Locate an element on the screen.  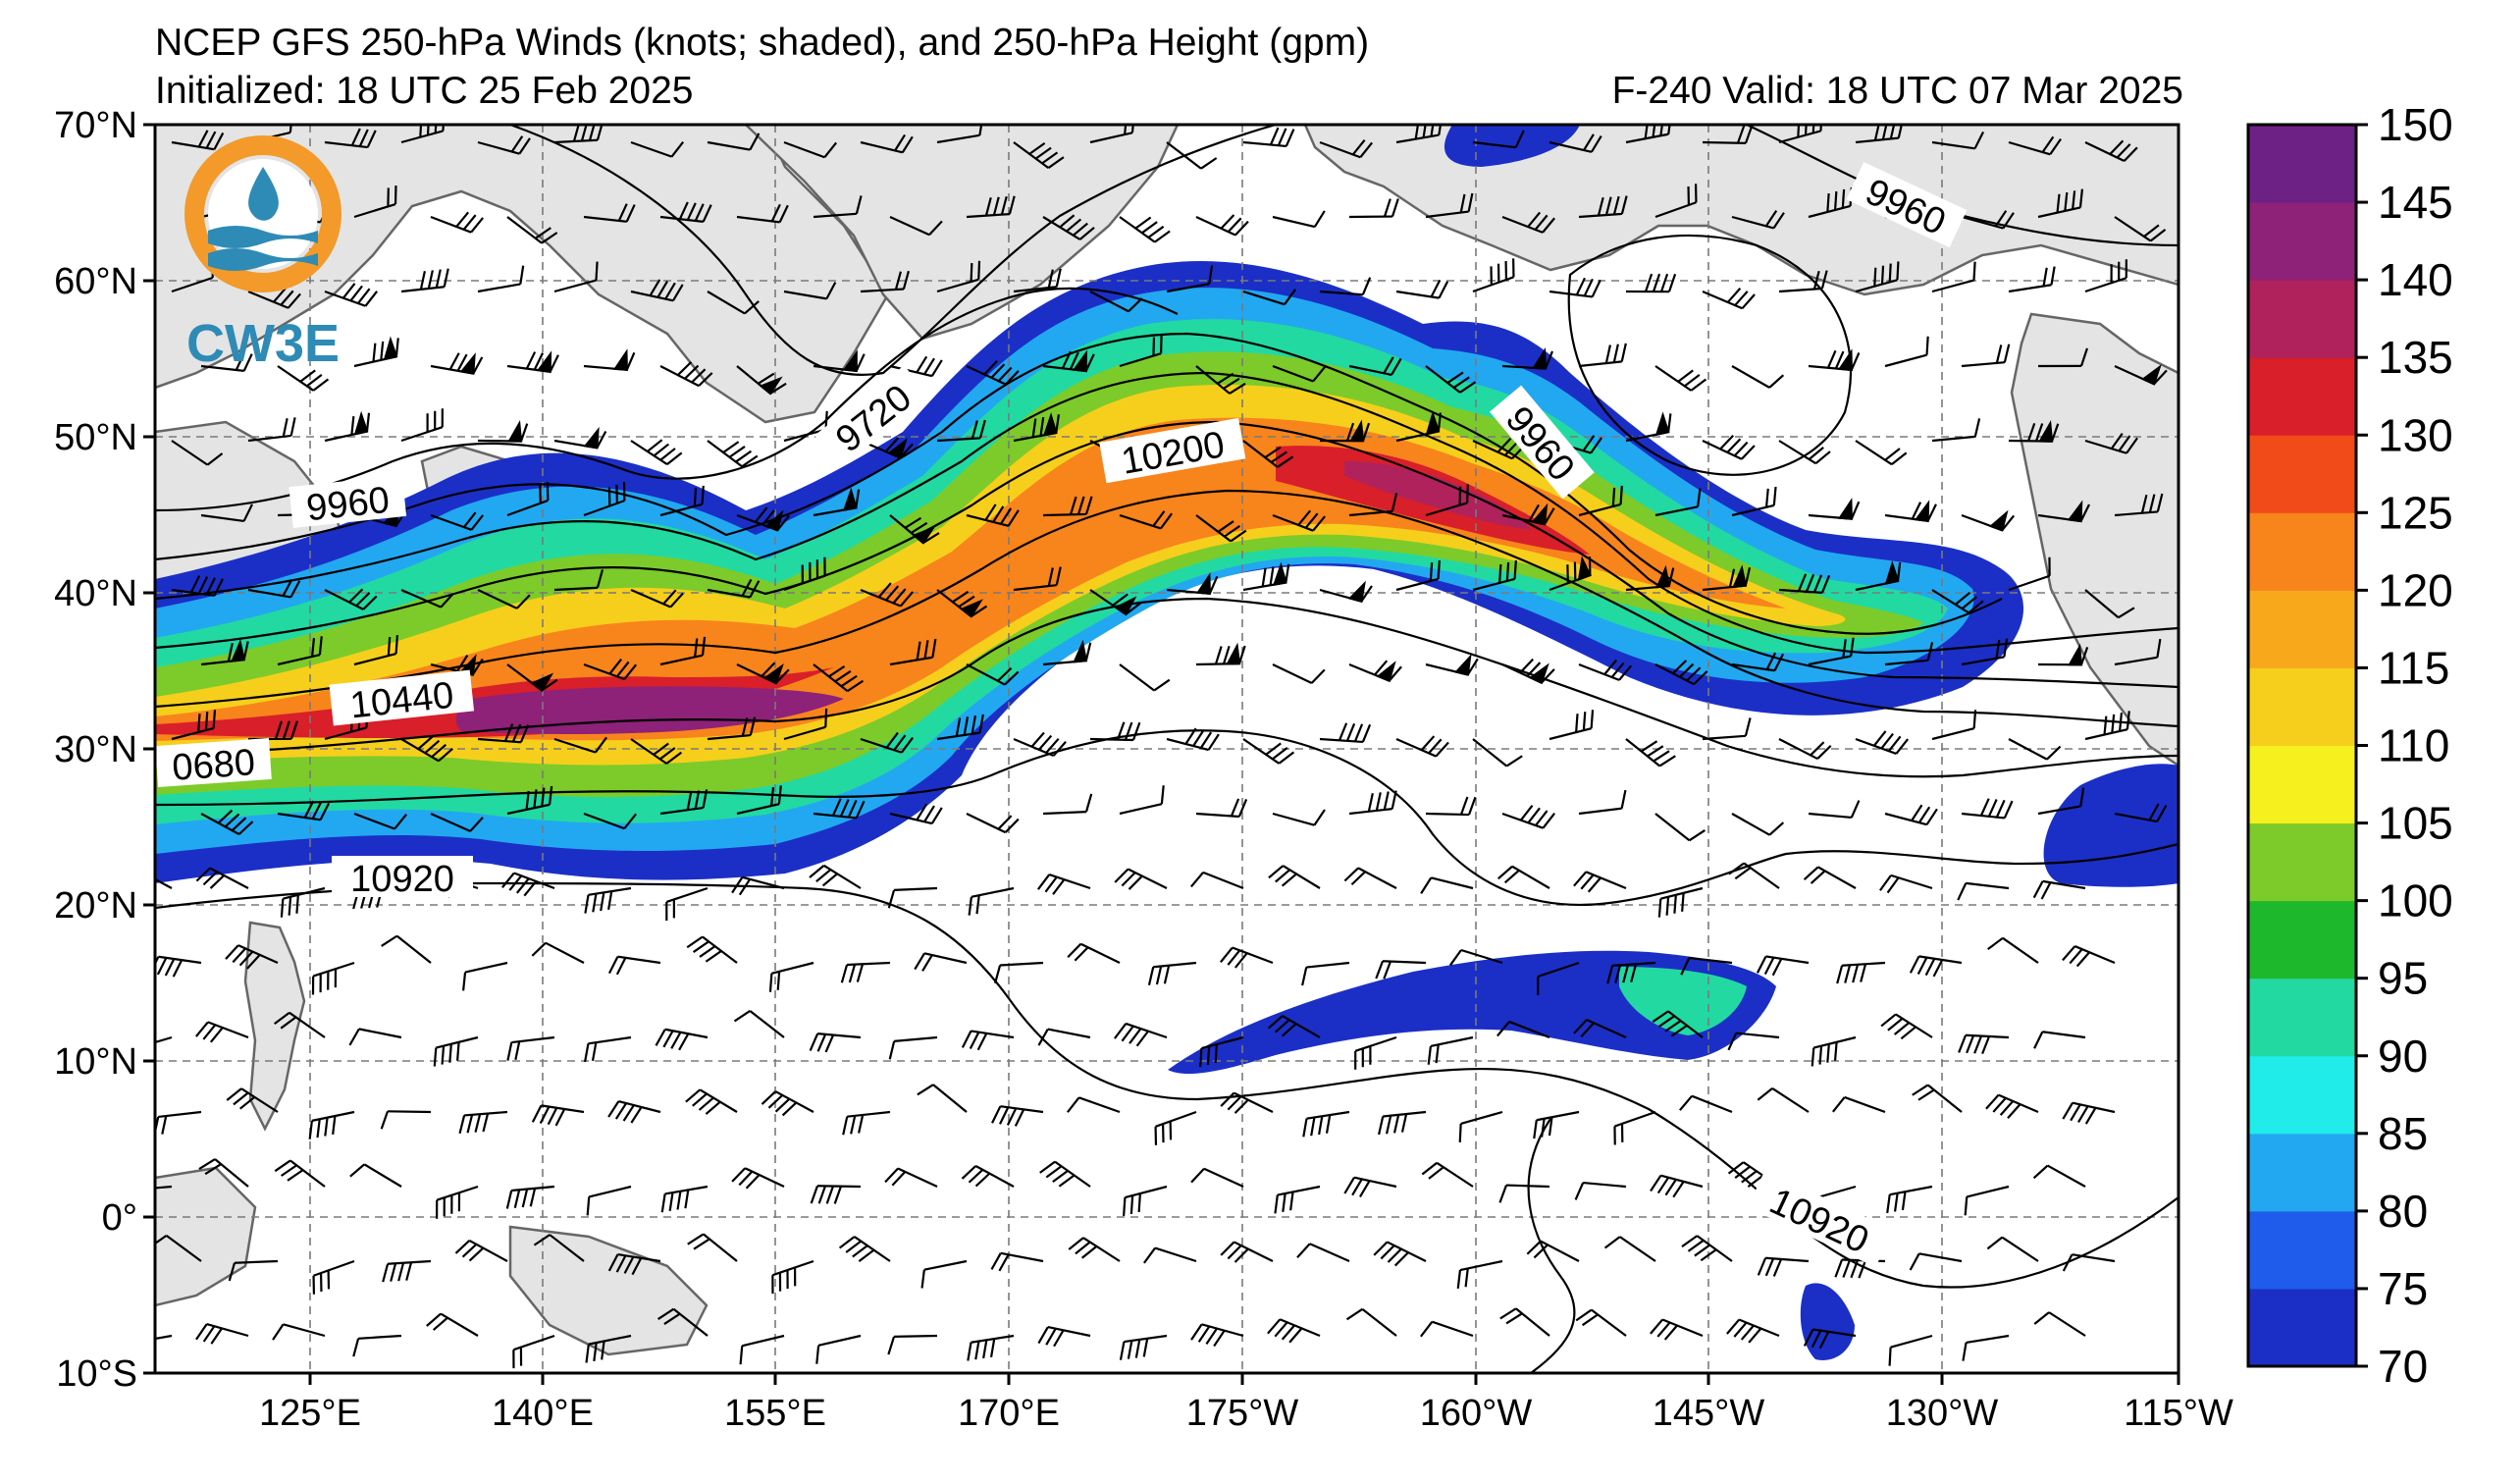
cw3e-logo: CW3E is located at coordinates (262, 254).